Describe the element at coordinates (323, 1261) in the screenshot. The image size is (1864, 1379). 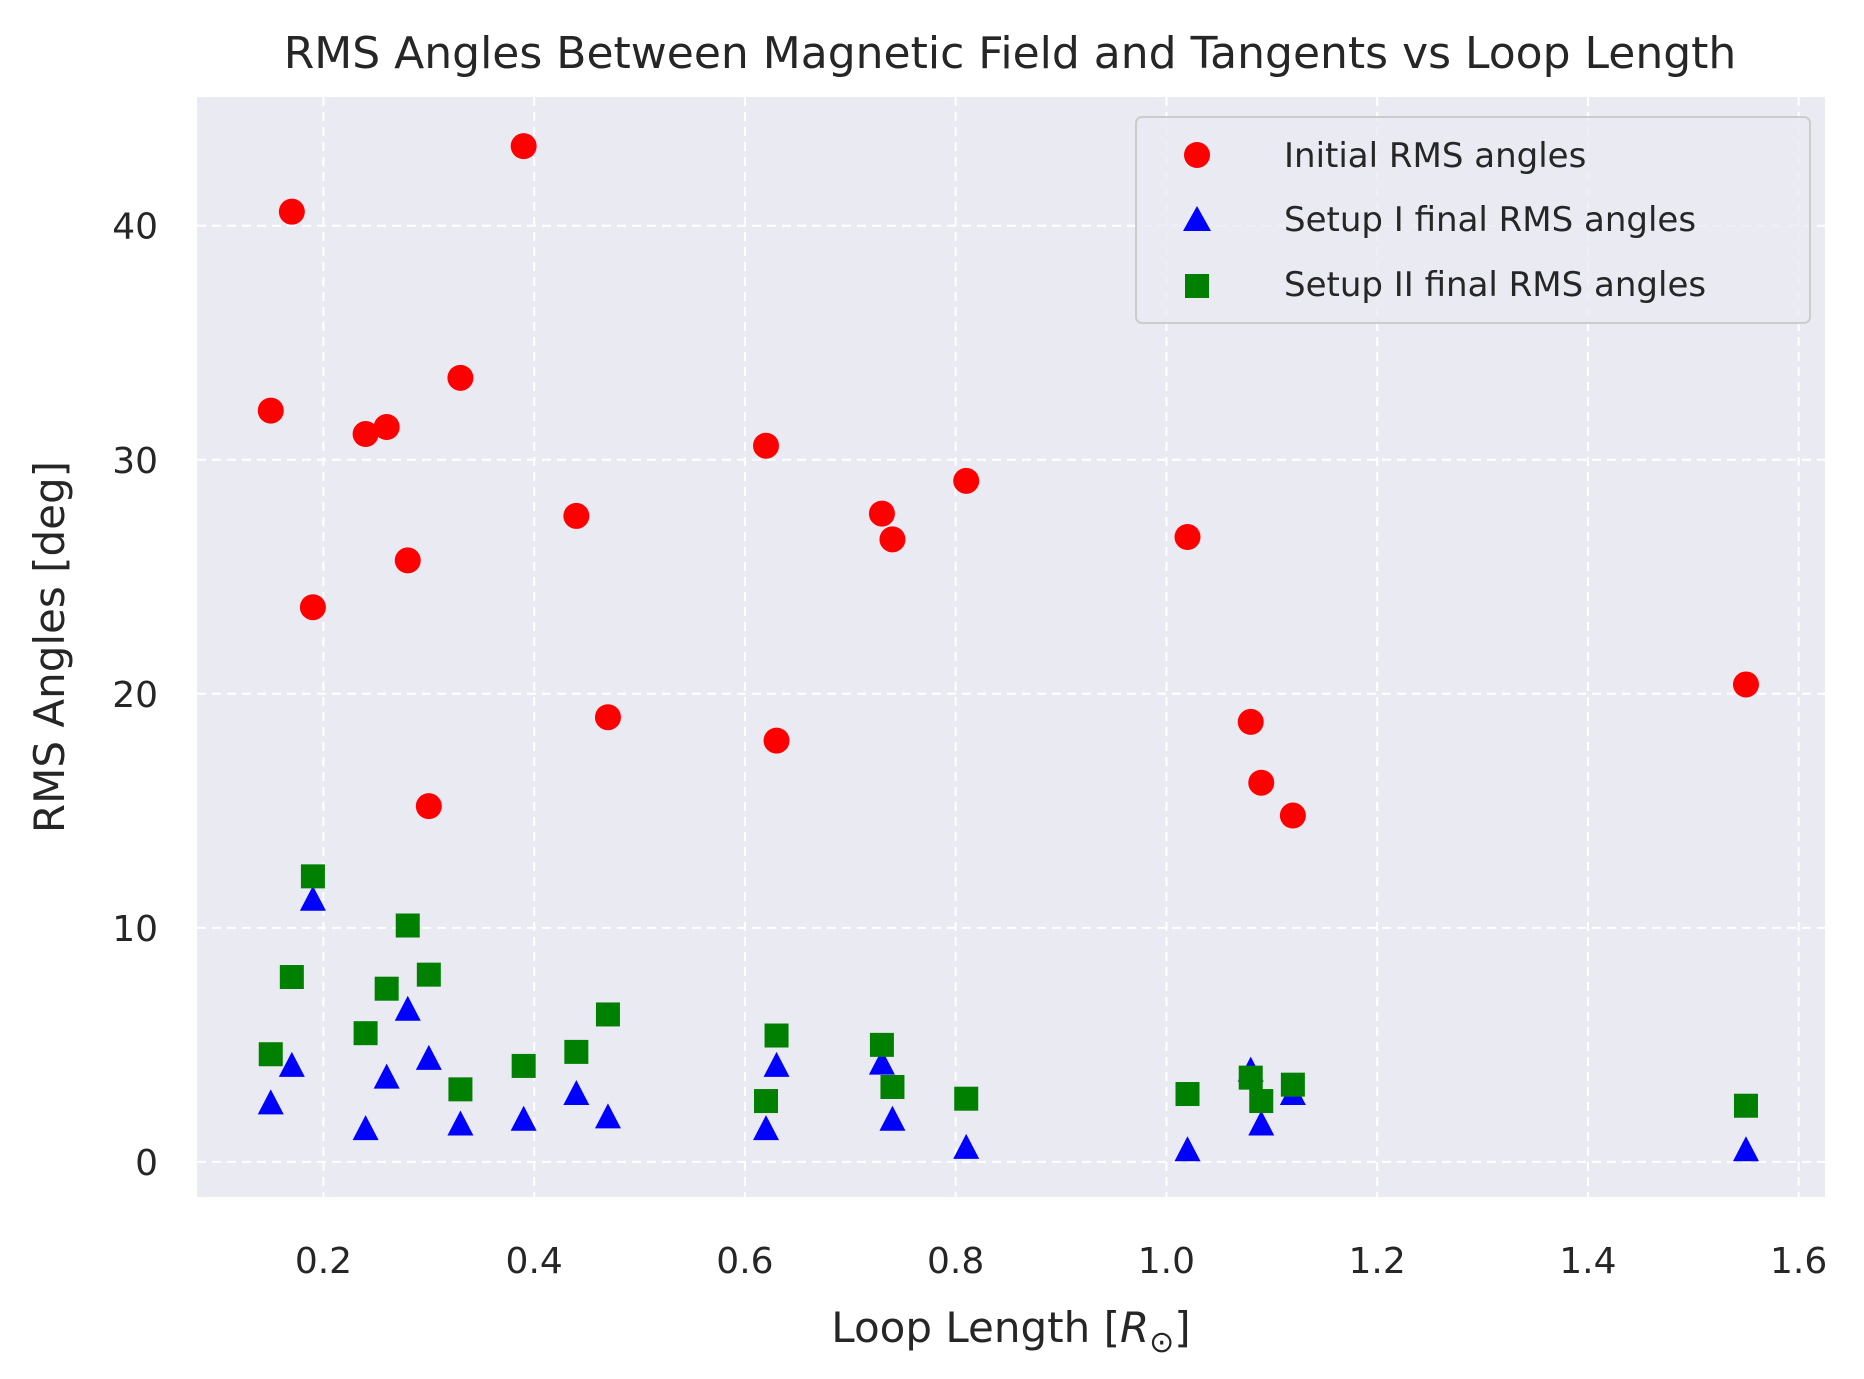
I see `x-tick-label: 0.2` at that location.